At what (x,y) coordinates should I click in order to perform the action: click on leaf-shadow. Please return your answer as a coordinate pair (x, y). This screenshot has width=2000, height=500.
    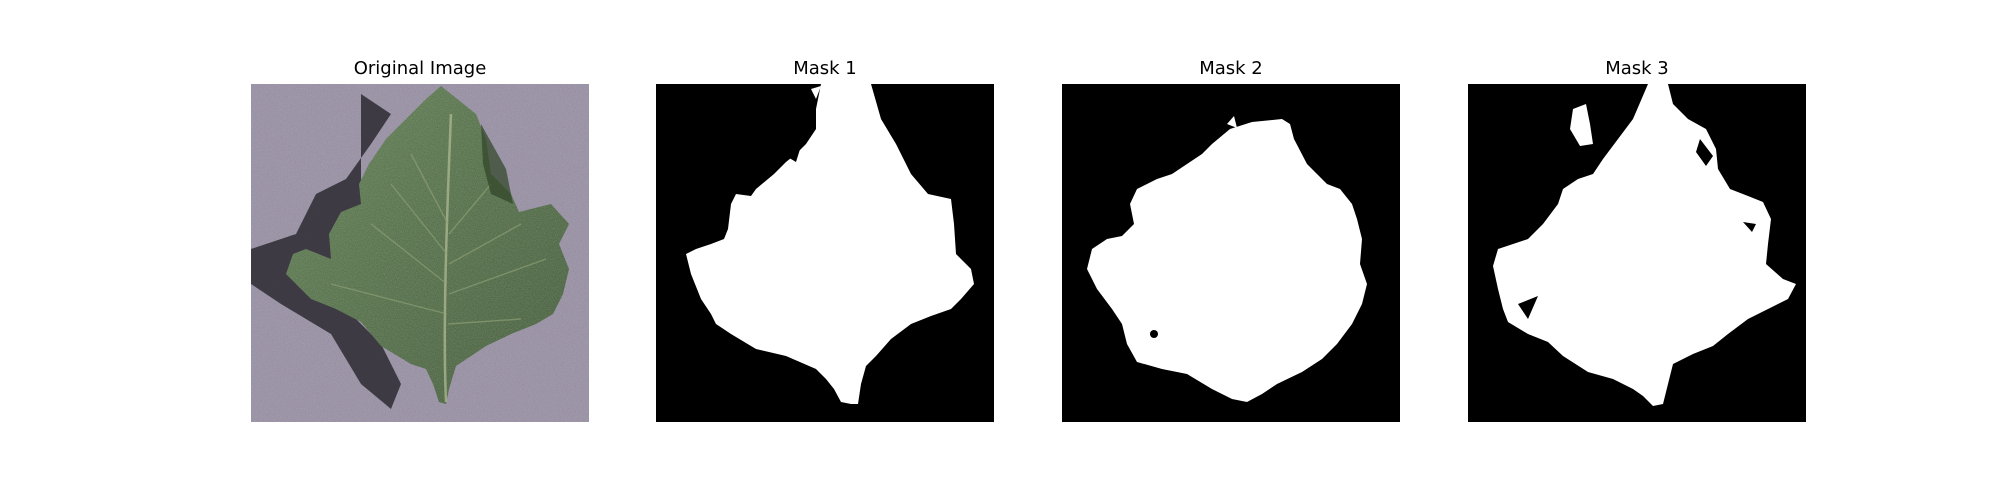
    Looking at the image, I should click on (326, 251).